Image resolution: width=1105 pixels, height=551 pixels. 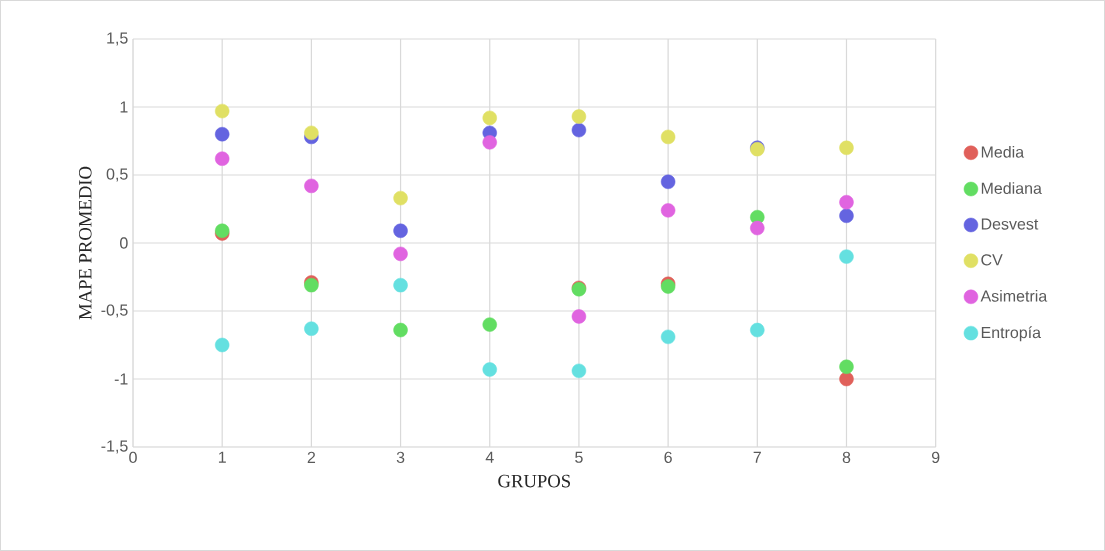 What do you see at coordinates (1003, 151) in the screenshot?
I see `legend-label: Media` at bounding box center [1003, 151].